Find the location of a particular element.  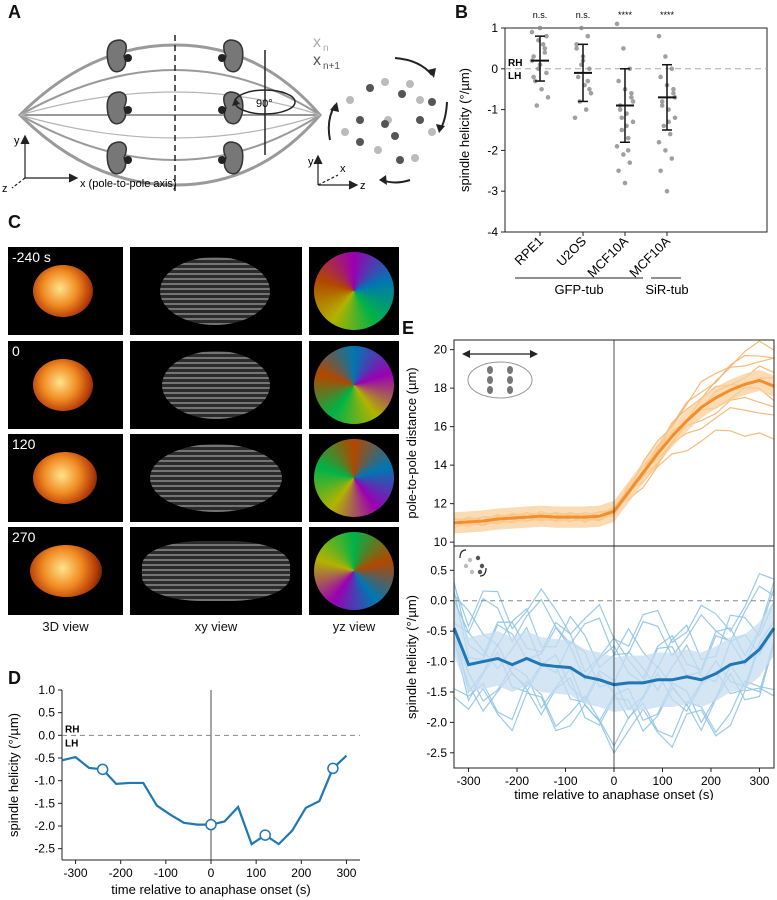

micro-yz-row1 is located at coordinates (354, 291).